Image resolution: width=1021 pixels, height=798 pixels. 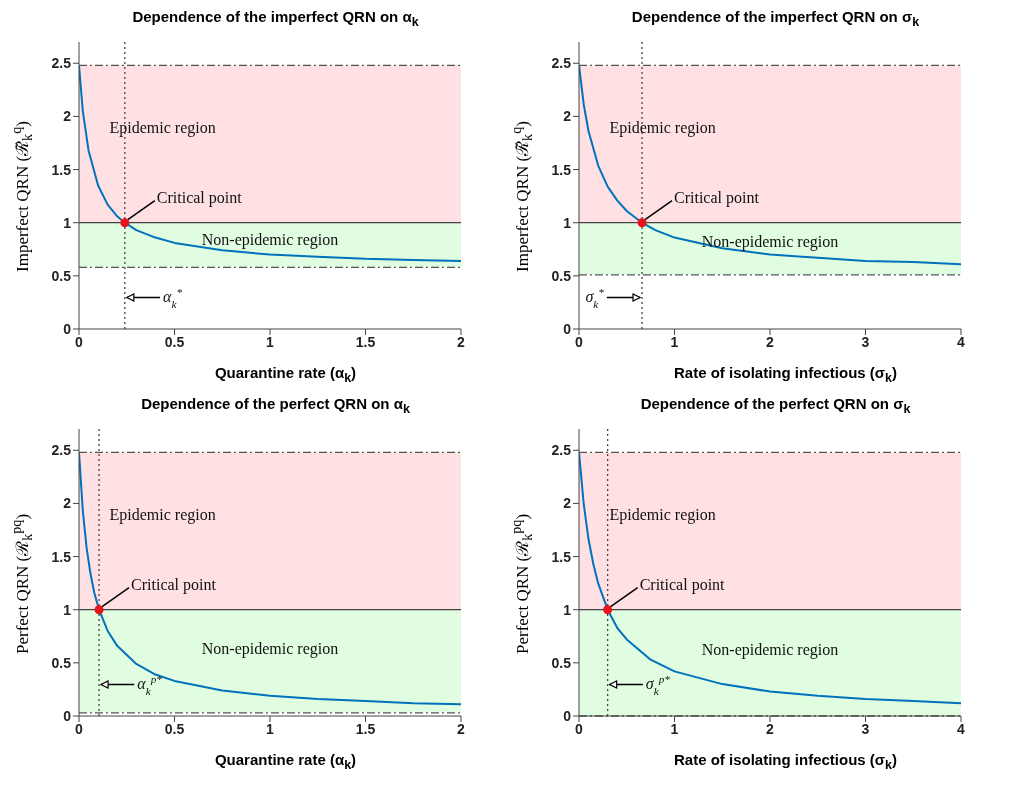 What do you see at coordinates (775, 406) in the screenshot?
I see `chart-title: Dependence of the perfect QRN on σ$_{k}$` at bounding box center [775, 406].